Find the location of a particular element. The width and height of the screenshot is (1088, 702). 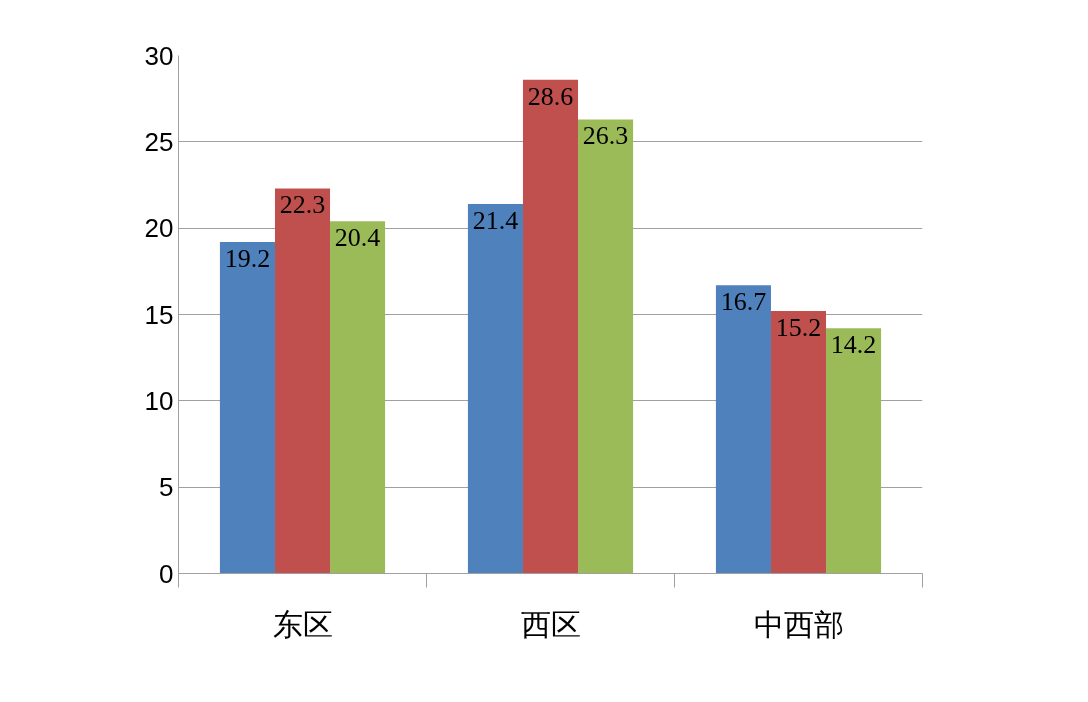

data-label: 26.3 is located at coordinates (605, 136).